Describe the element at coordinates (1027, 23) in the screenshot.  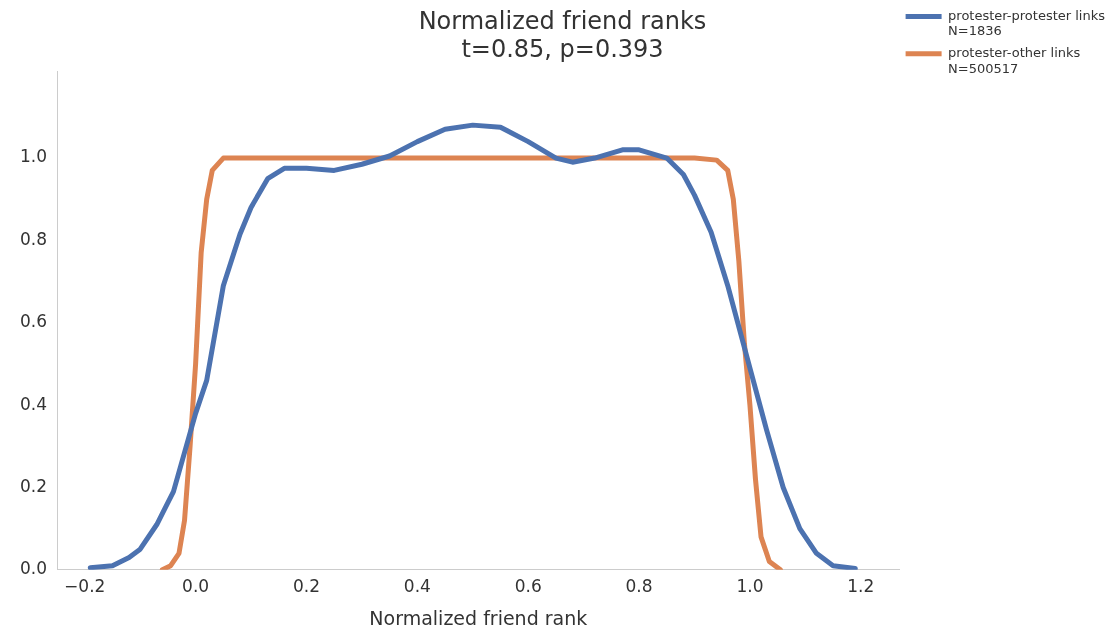
I see `legend-label: protester-protester links N=1836` at that location.